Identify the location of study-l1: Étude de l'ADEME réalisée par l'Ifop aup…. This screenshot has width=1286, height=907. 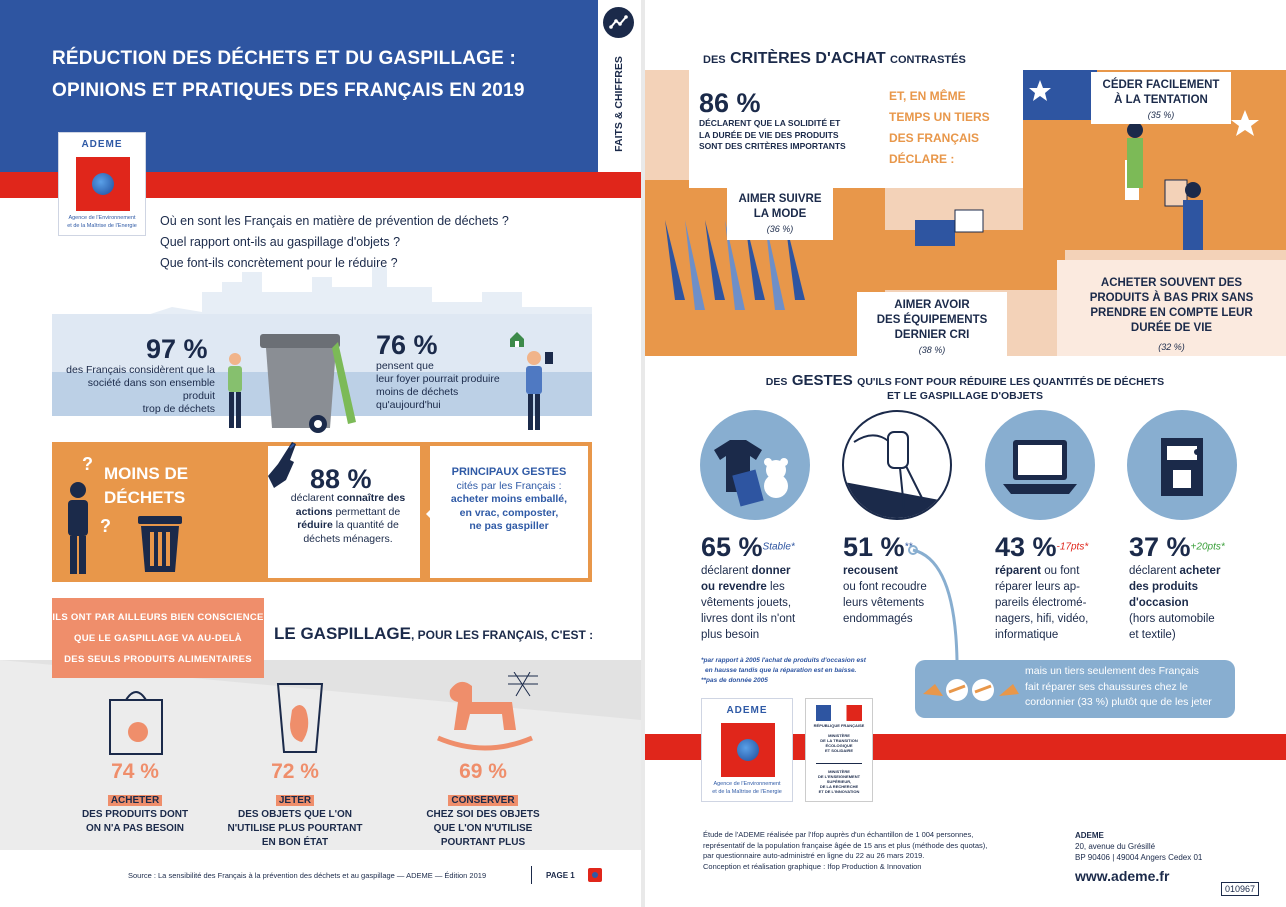
(838, 834).